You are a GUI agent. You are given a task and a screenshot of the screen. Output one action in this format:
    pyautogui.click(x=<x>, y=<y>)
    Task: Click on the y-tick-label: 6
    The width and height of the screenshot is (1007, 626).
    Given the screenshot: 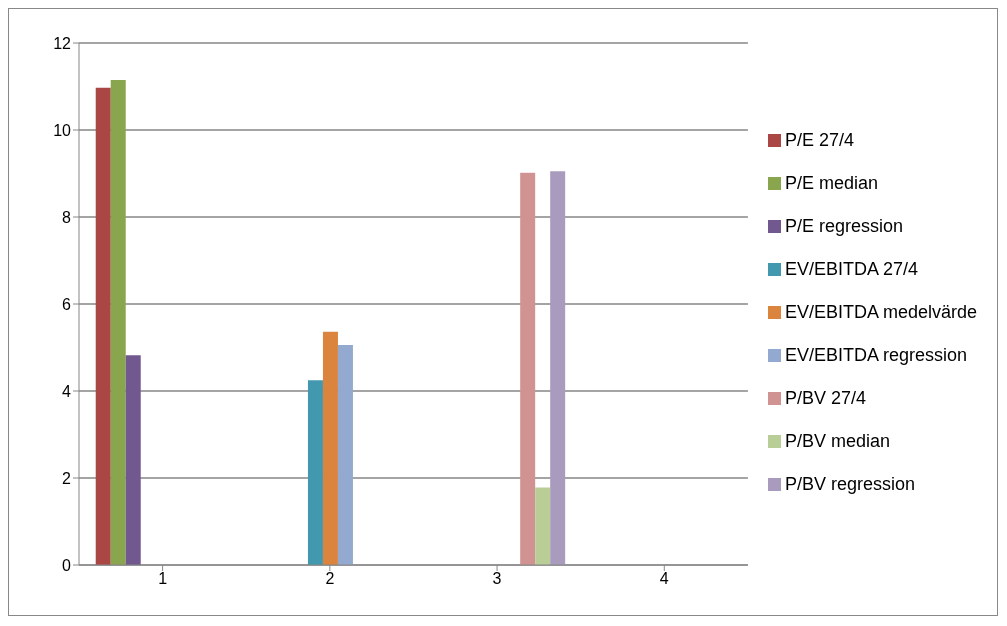 What is the action you would take?
    pyautogui.click(x=67, y=304)
    